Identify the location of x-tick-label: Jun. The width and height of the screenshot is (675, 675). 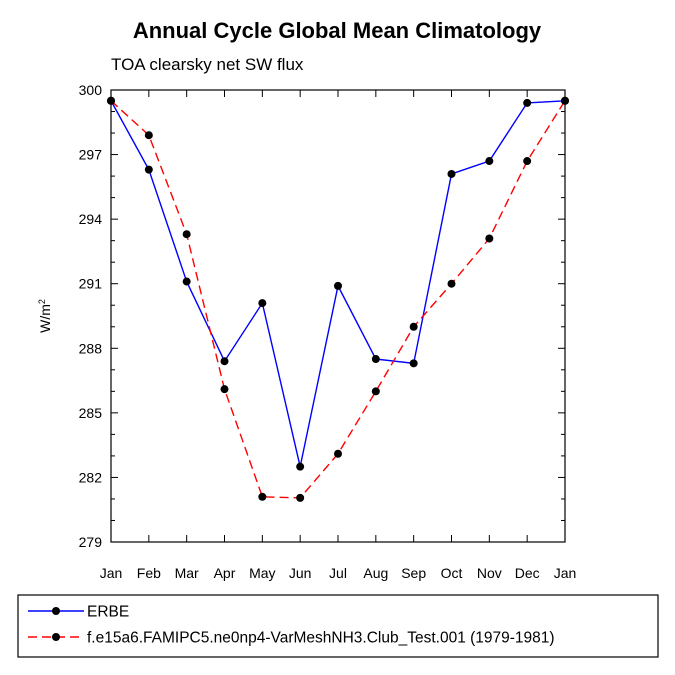
(300, 573).